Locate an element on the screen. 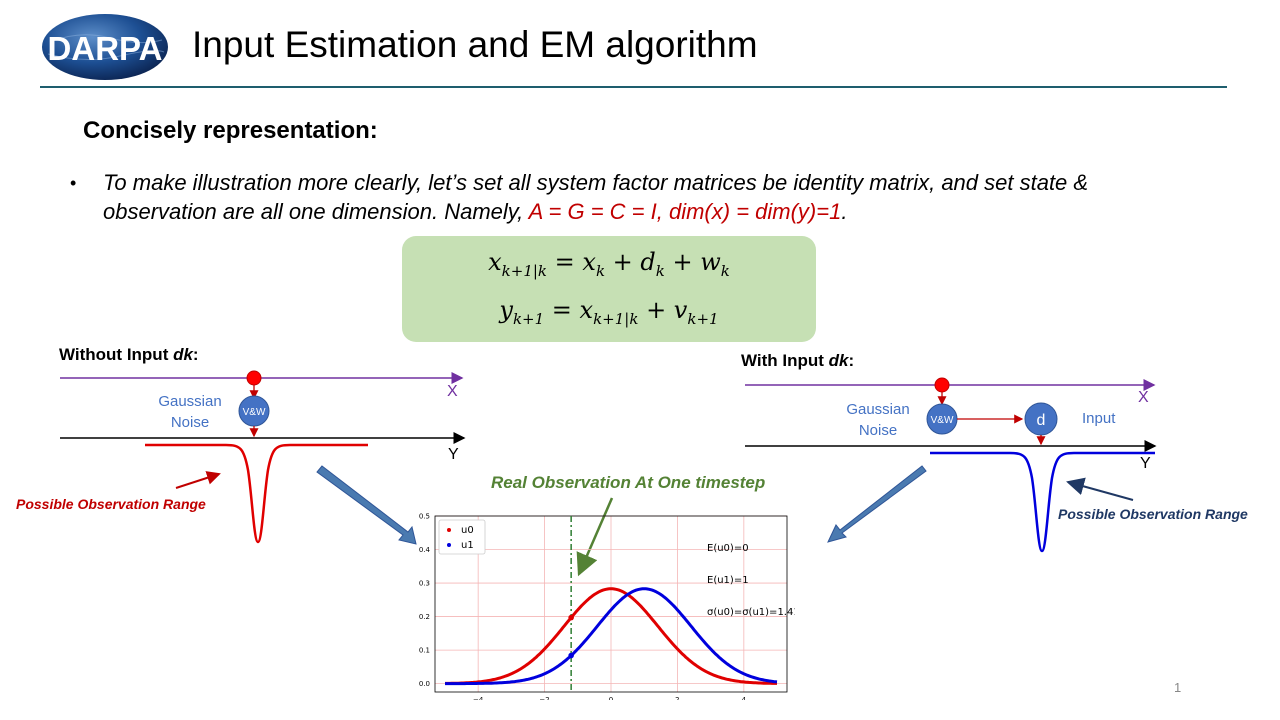  bullet-highlight: A = G = C = I, dim(x) = dim(y)=1 is located at coordinates (685, 211).